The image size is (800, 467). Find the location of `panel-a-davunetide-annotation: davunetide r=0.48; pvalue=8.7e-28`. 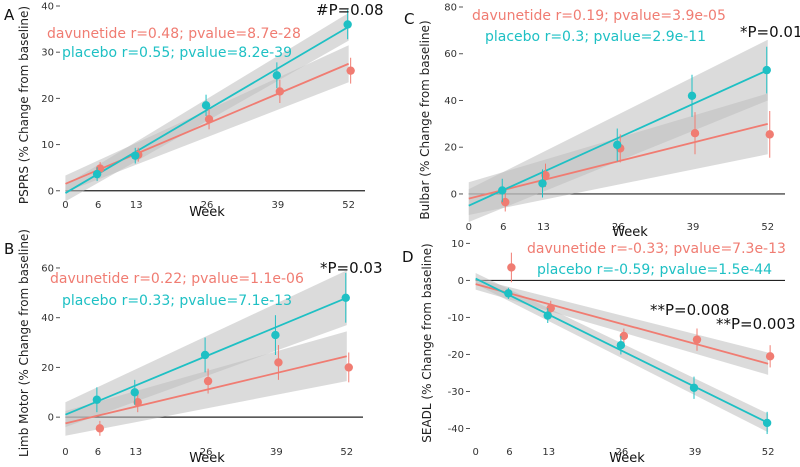

panel-a-davunetide-annotation: davunetide r=0.48; pvalue=8.7e-28 is located at coordinates (174, 34).